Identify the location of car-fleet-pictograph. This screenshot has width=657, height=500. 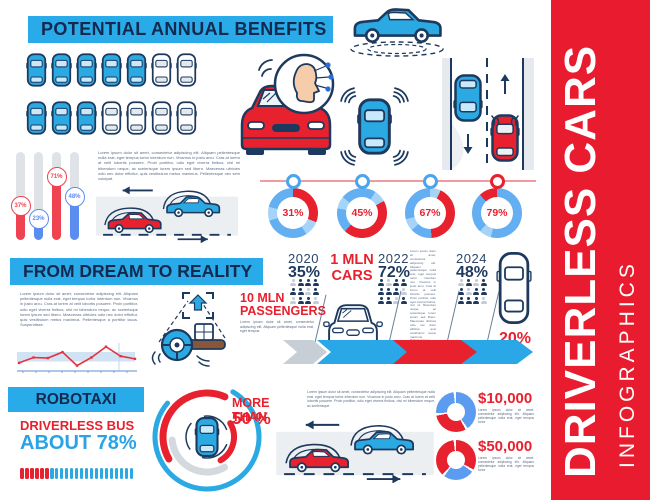
(114, 94).